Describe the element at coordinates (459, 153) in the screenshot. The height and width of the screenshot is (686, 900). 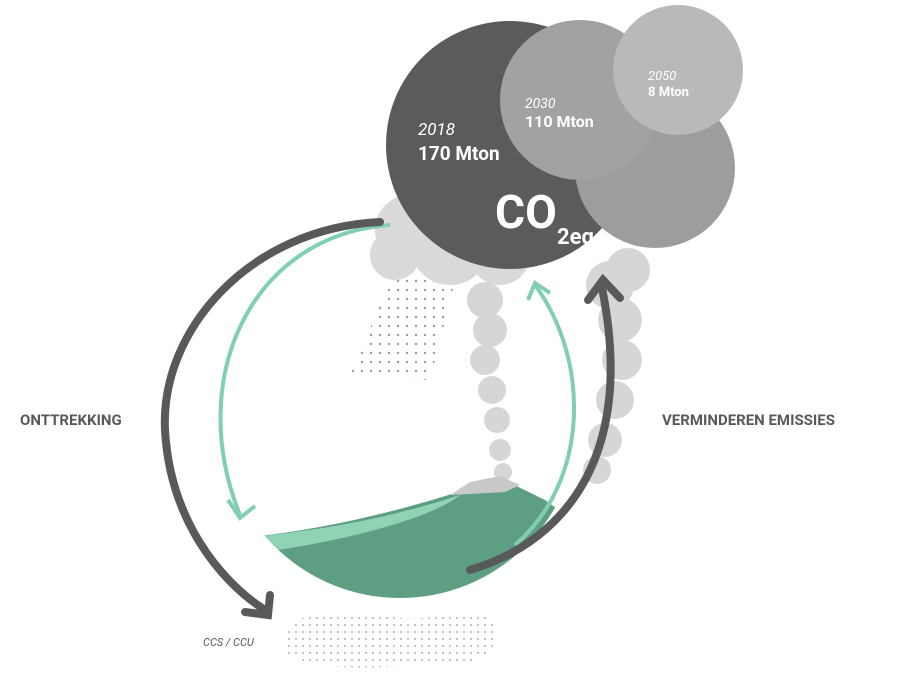
I see `amount: 170 Mton` at that location.